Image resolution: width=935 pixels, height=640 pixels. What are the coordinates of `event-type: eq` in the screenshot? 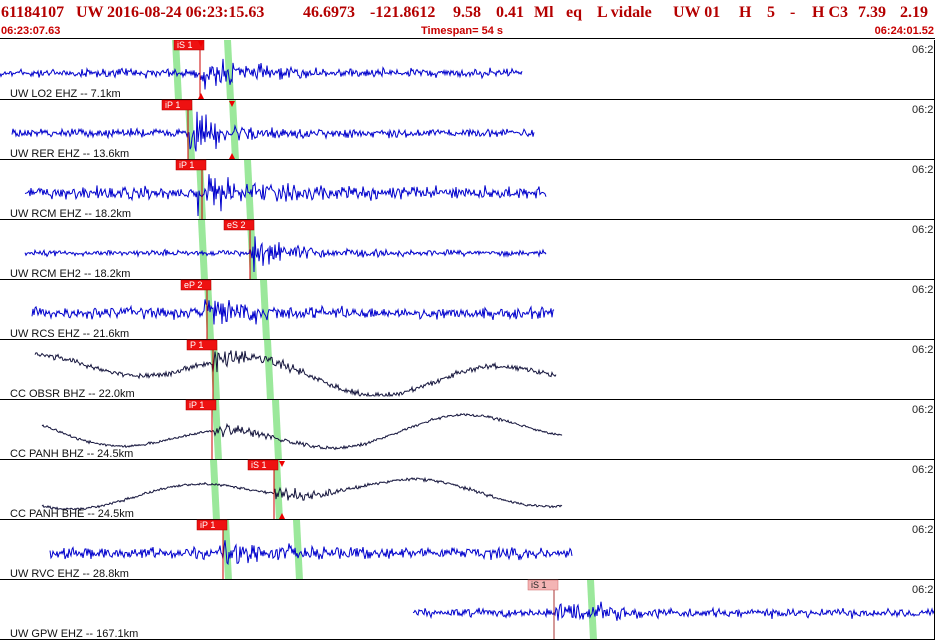 It's located at (574, 12).